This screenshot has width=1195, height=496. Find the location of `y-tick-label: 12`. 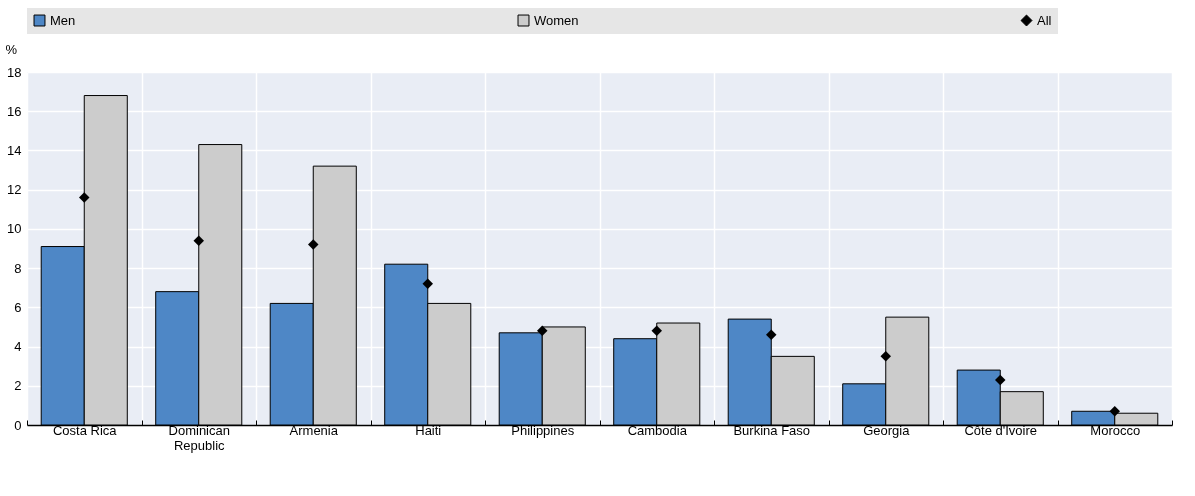

y-tick-label: 12 is located at coordinates (14, 190).